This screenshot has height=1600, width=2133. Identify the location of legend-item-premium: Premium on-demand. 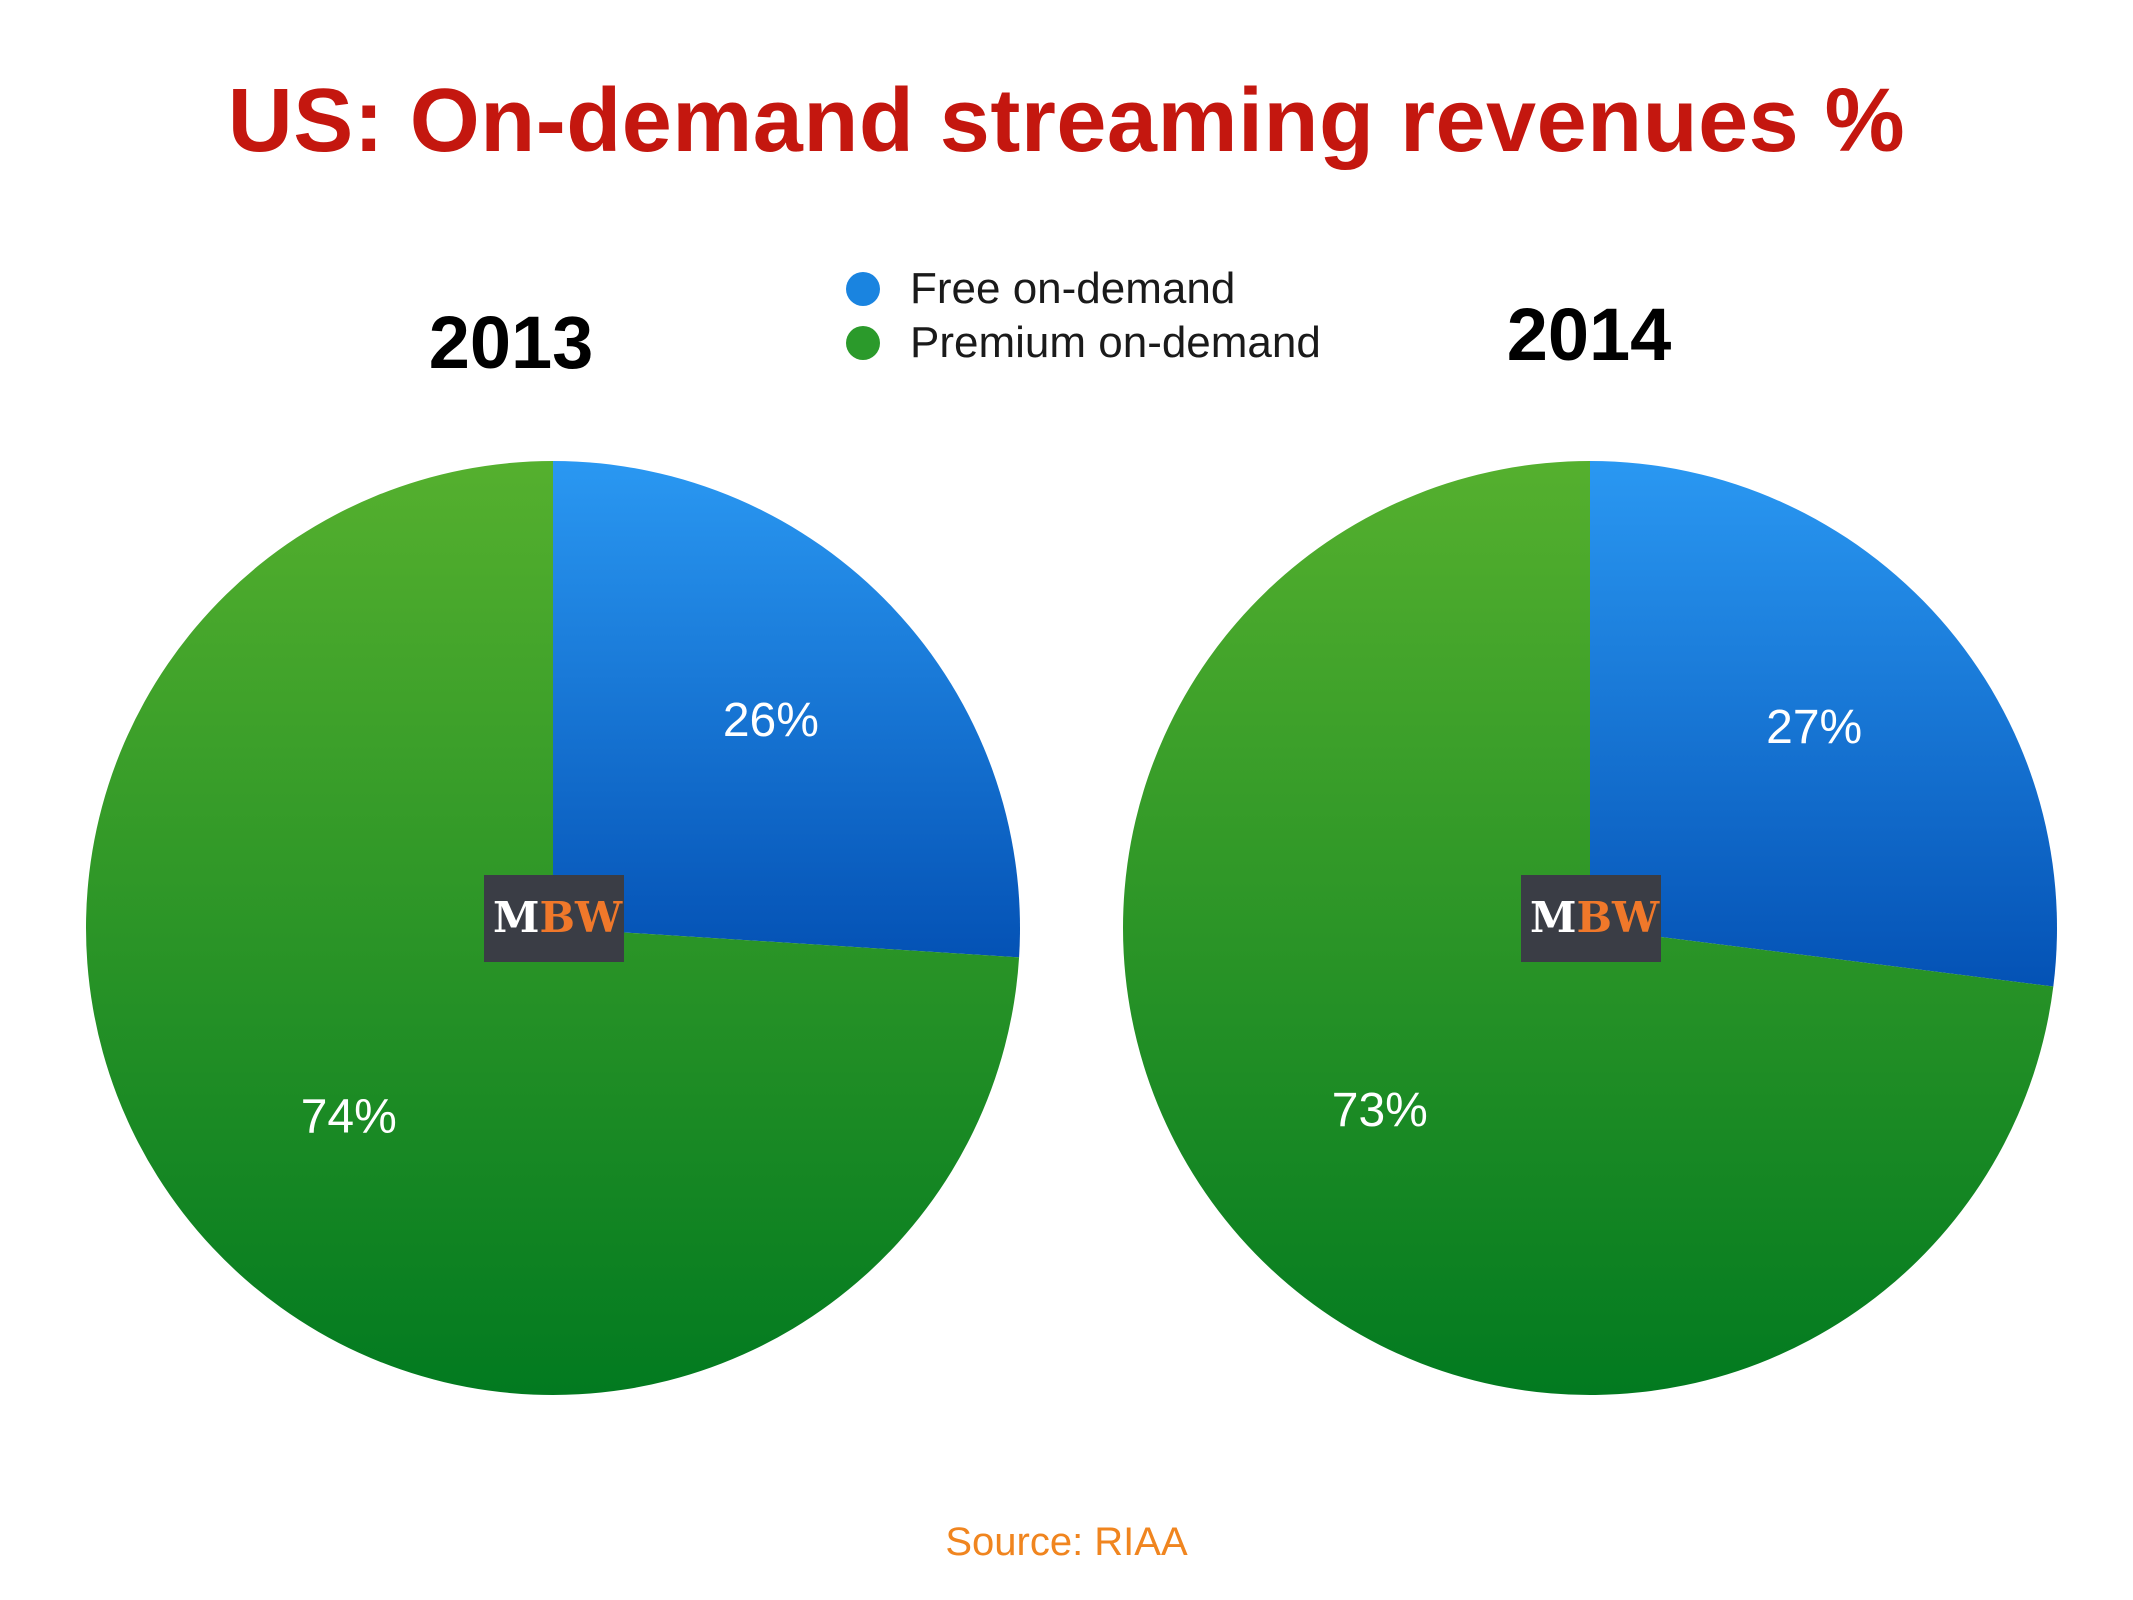
(1083, 343).